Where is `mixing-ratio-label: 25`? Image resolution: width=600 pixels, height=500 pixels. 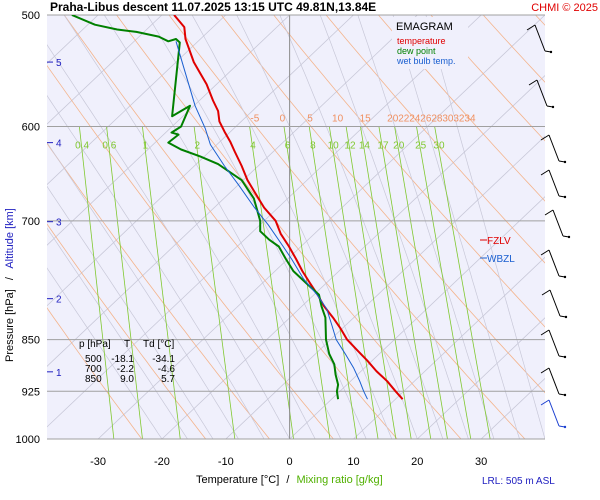
mixing-ratio-label: 25 is located at coordinates (421, 145).